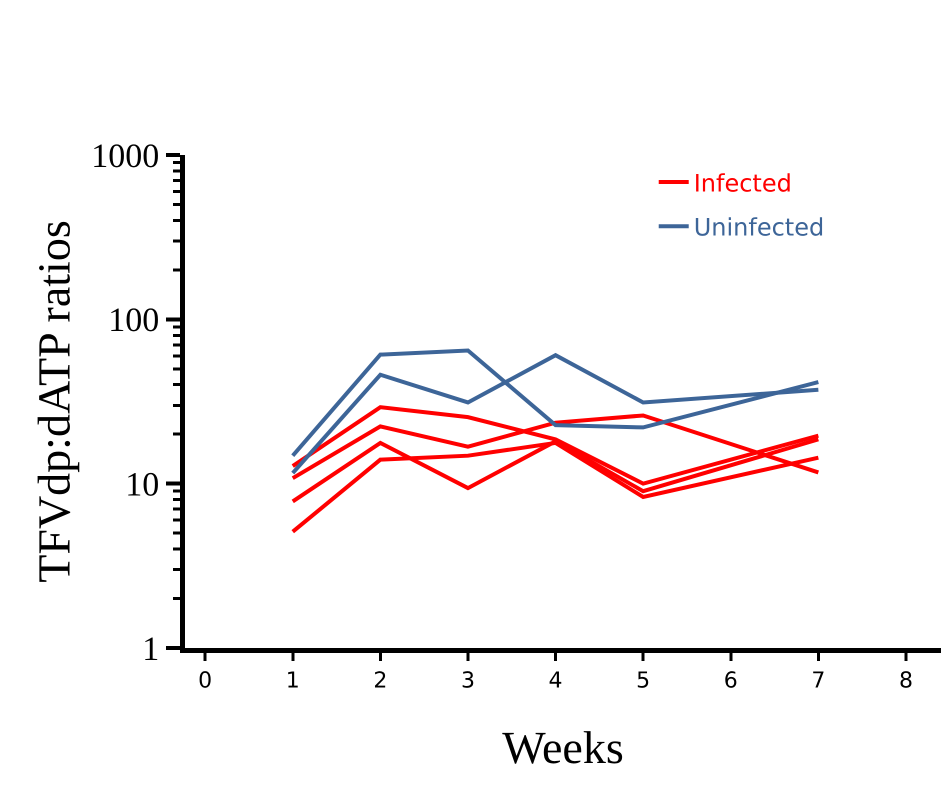  I want to click on legend-label: Uninfected, so click(759, 228).